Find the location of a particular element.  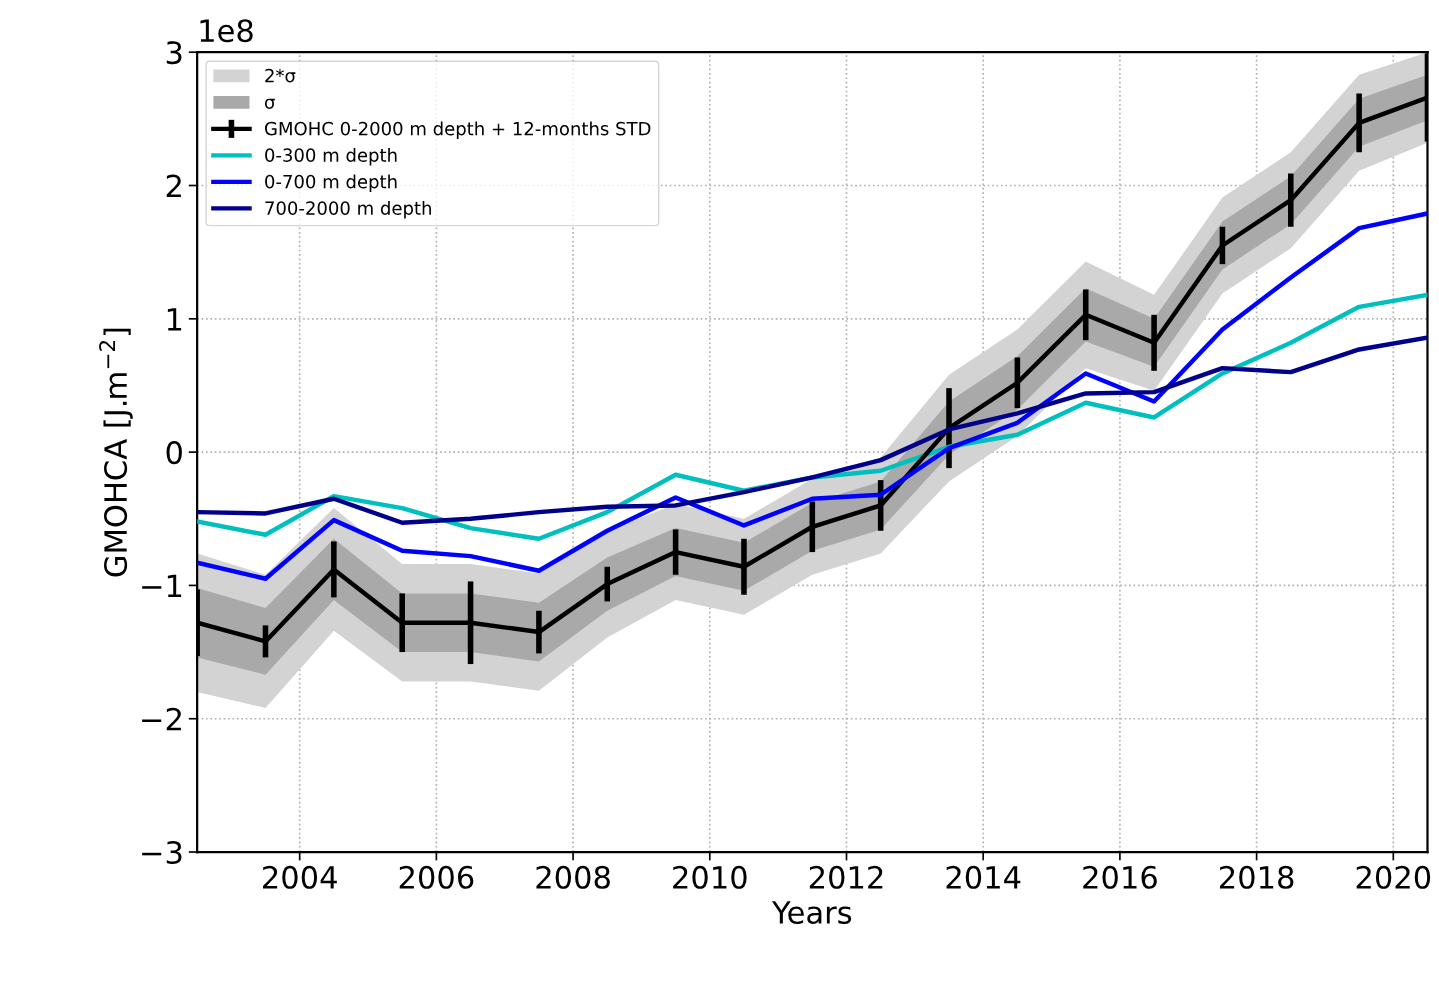

x-tick-label: 2010 is located at coordinates (710, 877).